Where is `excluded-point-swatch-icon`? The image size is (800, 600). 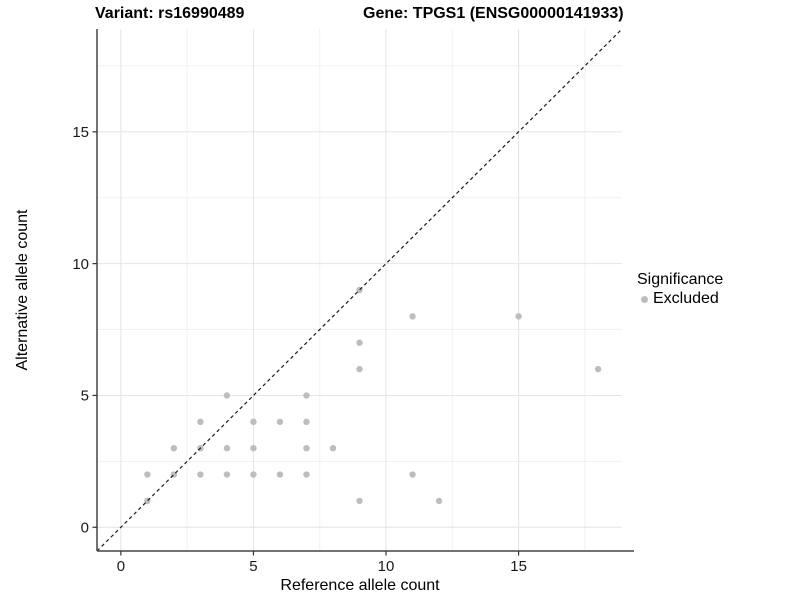 excluded-point-swatch-icon is located at coordinates (644, 299).